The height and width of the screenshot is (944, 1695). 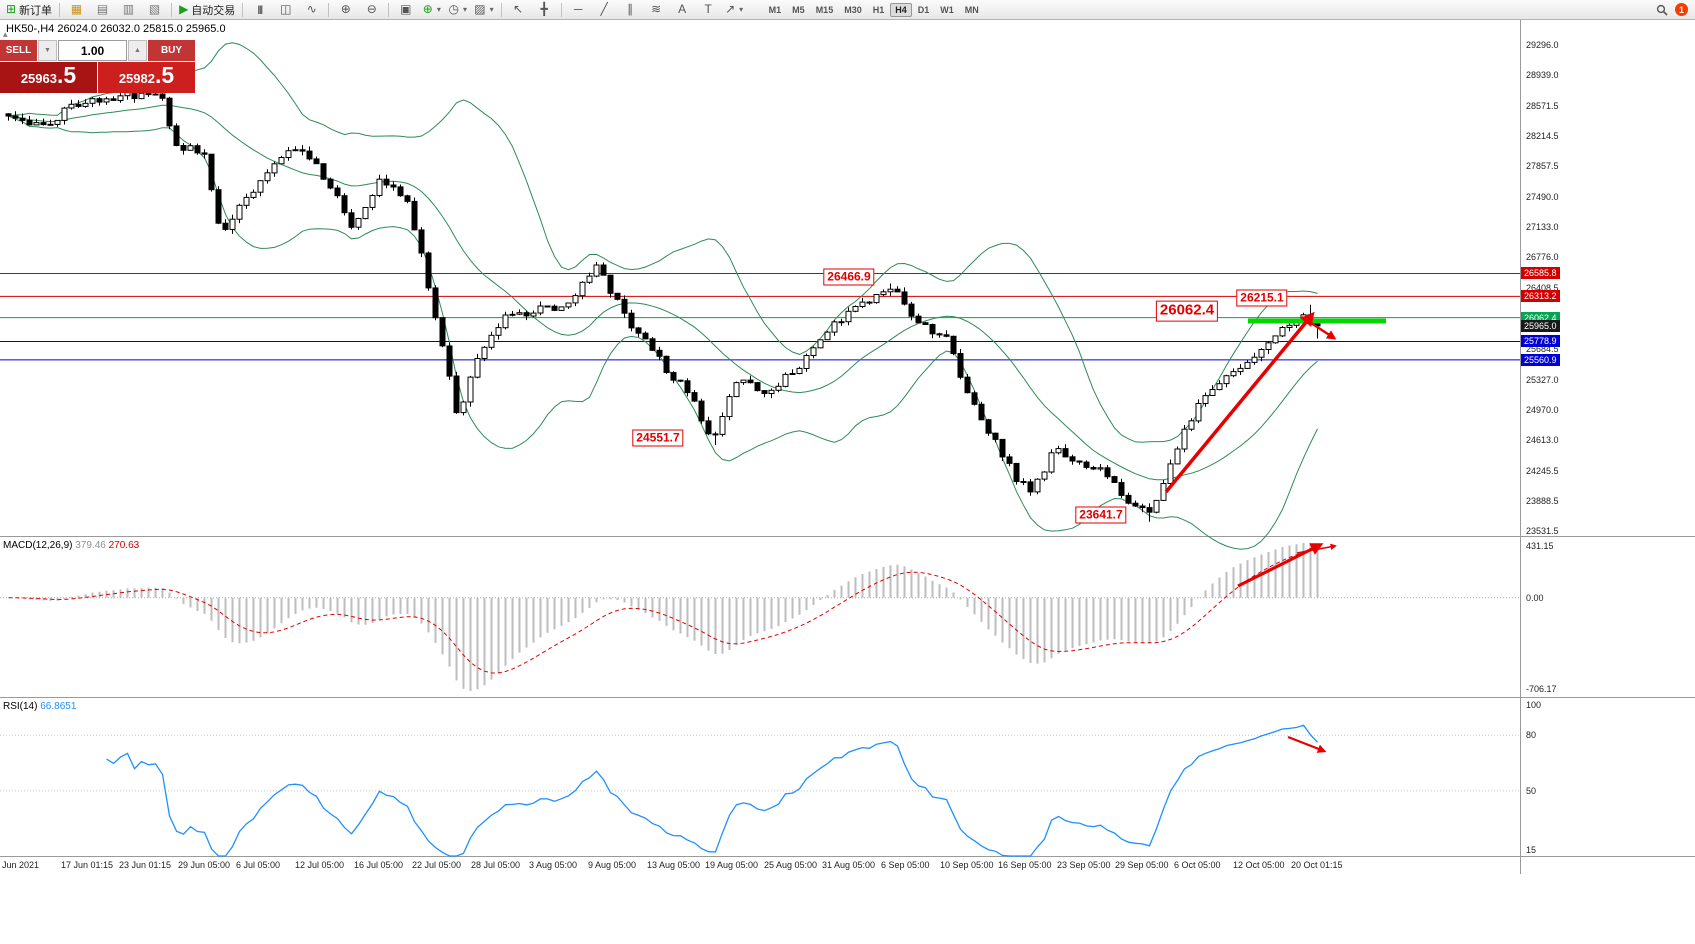 What do you see at coordinates (878, 9) in the screenshot?
I see `timeframe-h1-button: H1` at bounding box center [878, 9].